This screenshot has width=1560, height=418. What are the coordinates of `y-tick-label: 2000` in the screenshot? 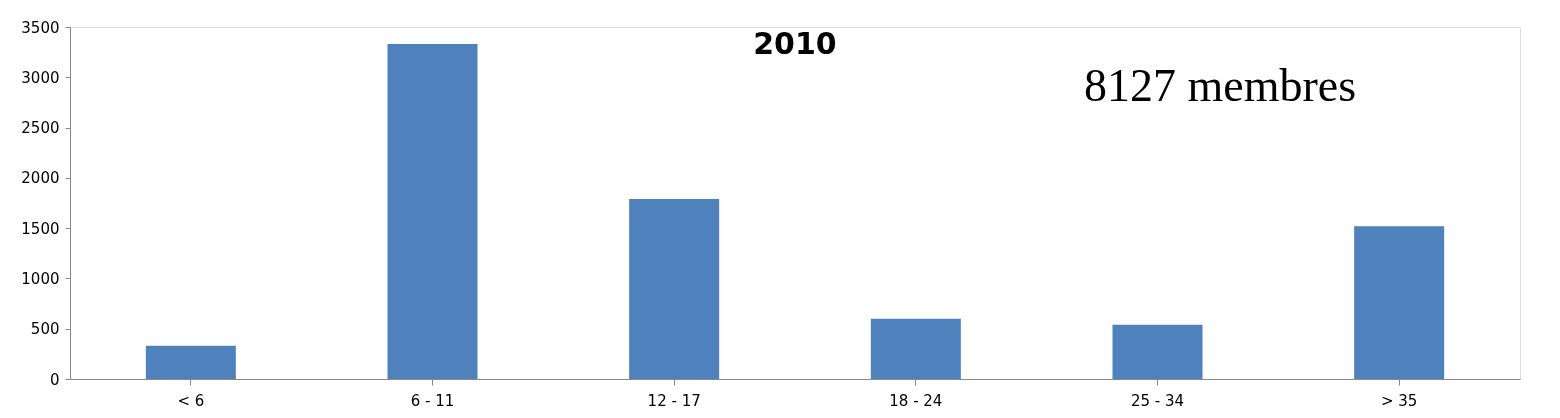 It's located at (40, 178).